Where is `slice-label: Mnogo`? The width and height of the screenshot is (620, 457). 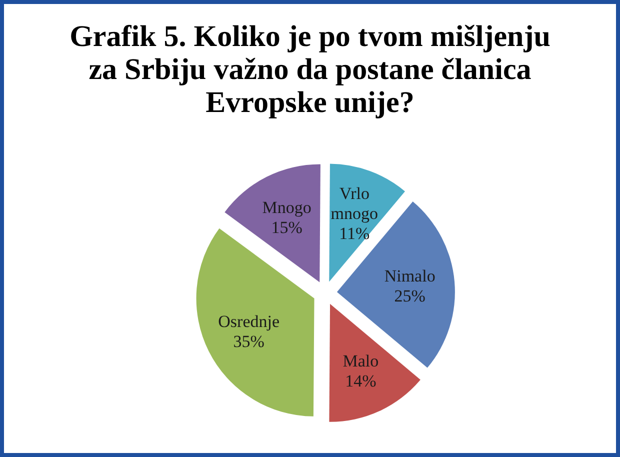 slice-label: Mnogo is located at coordinates (287, 207).